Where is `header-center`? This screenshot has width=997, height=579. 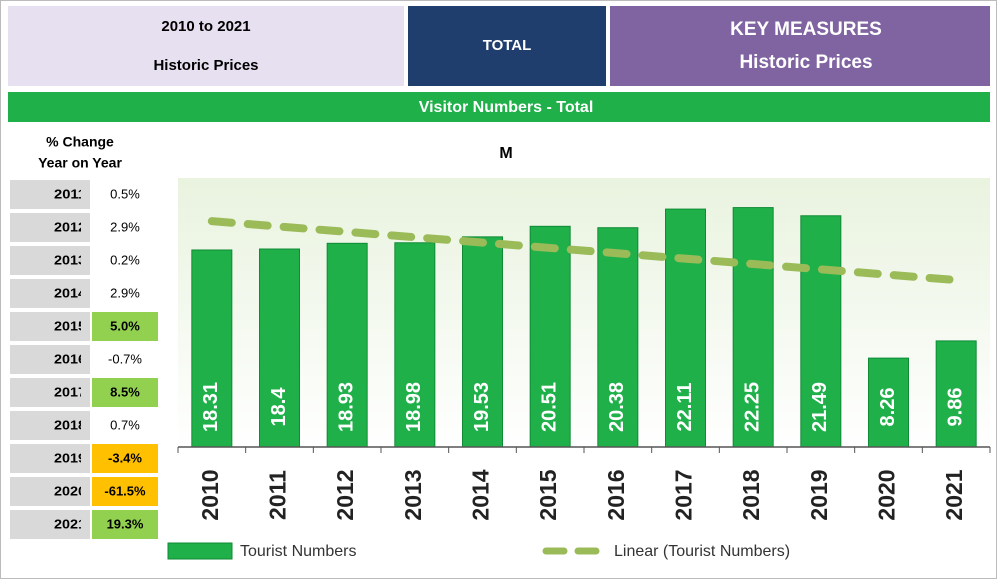 header-center is located at coordinates (507, 46).